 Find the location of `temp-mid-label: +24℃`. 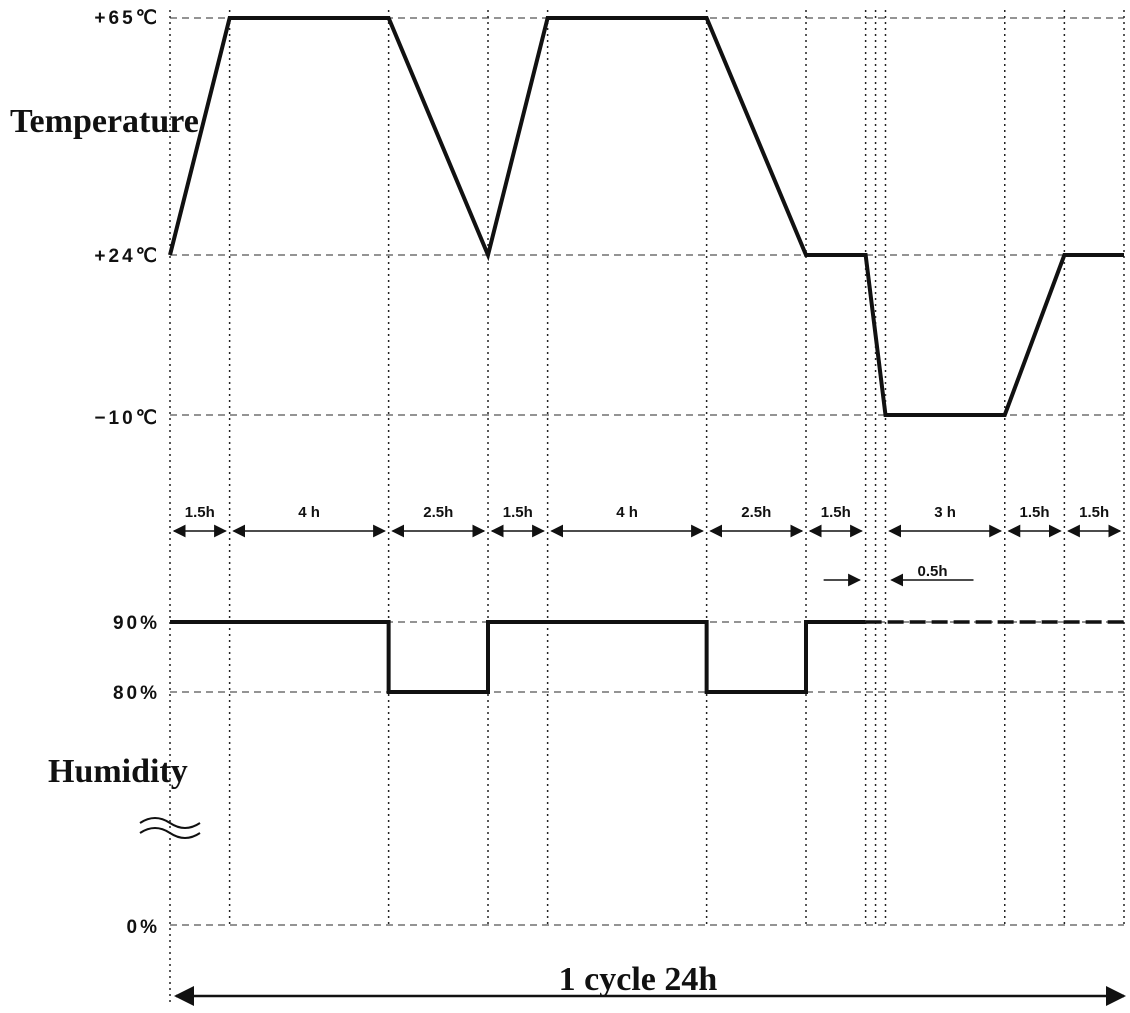

temp-mid-label: +24℃ is located at coordinates (127, 256).